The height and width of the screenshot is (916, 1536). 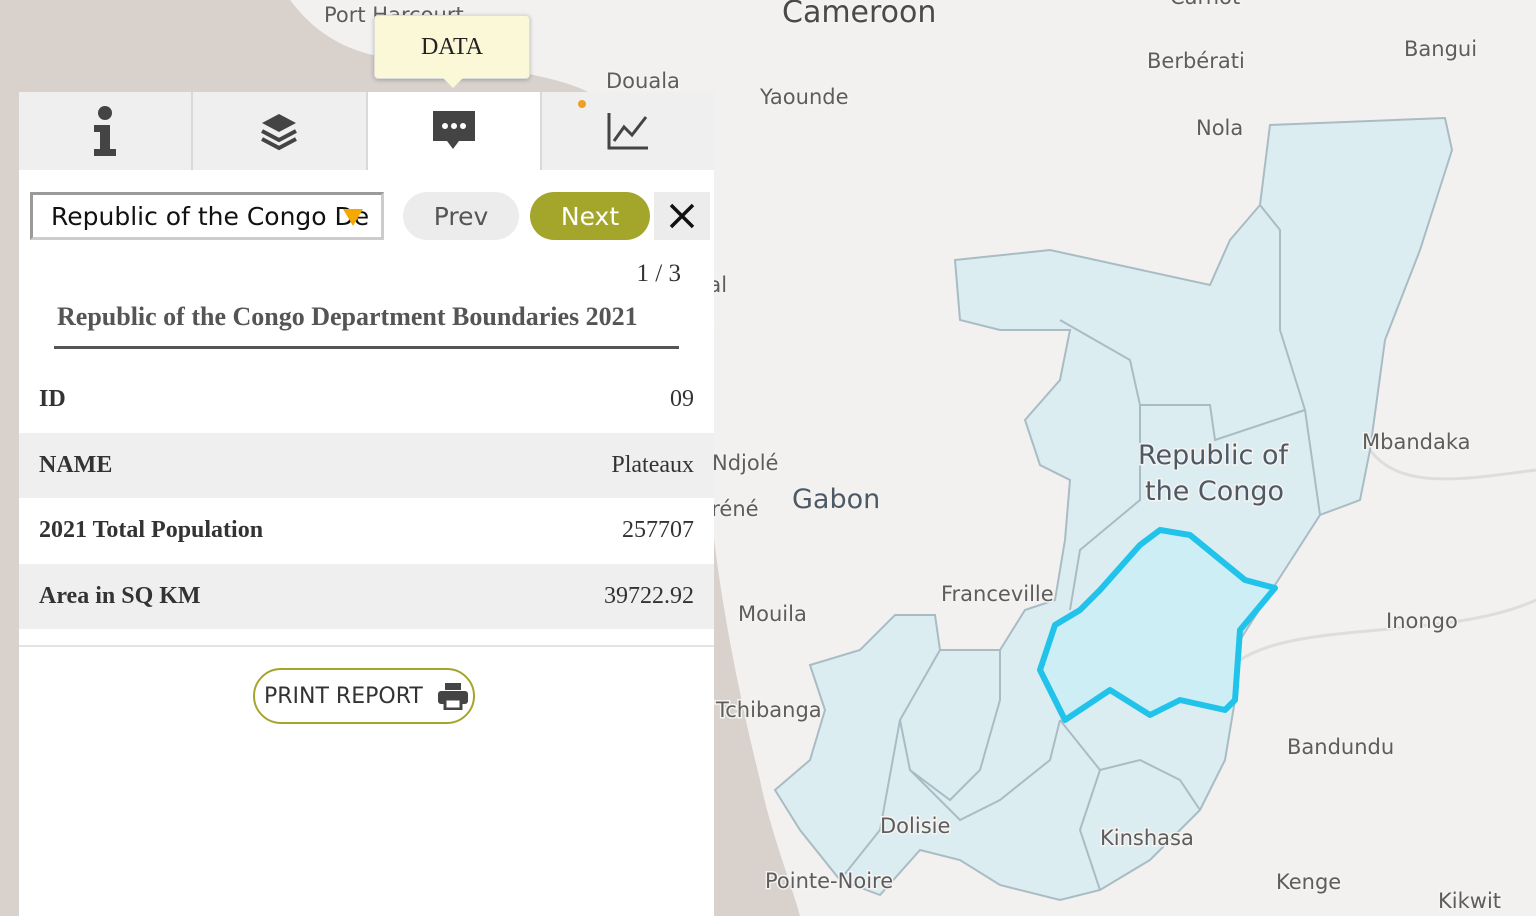 What do you see at coordinates (452, 696) in the screenshot?
I see `printer-icon` at bounding box center [452, 696].